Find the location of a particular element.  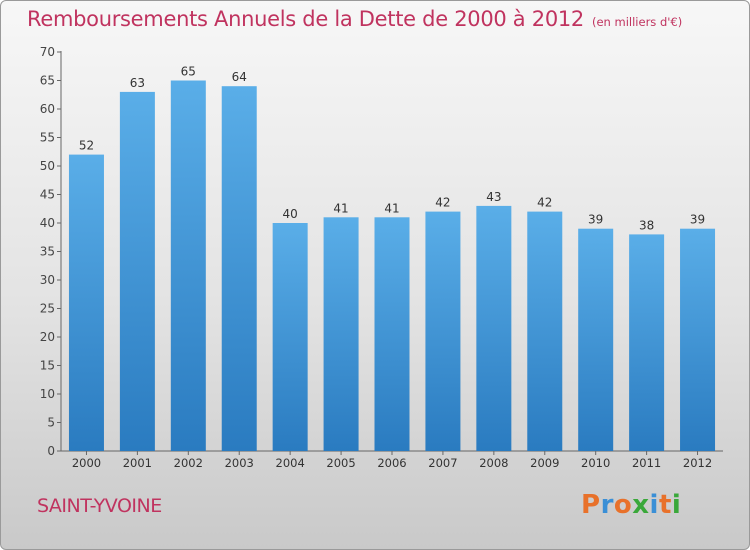

y-tick-label: 40 is located at coordinates (47, 223).